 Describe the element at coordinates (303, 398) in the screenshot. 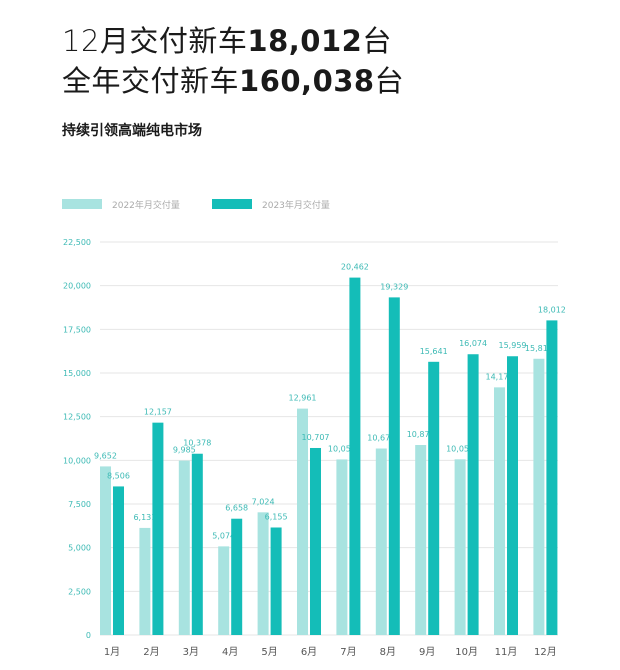

I see `data-label: 12,961` at that location.